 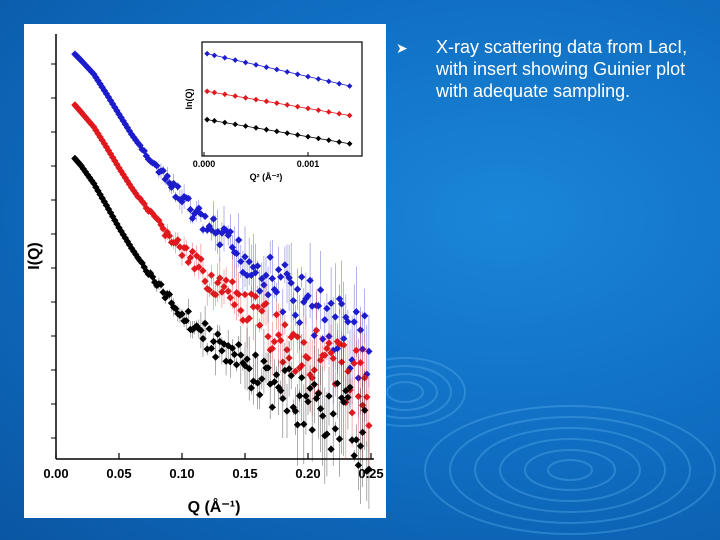 I want to click on inset-y-label: ln(Q), so click(x=189, y=99).